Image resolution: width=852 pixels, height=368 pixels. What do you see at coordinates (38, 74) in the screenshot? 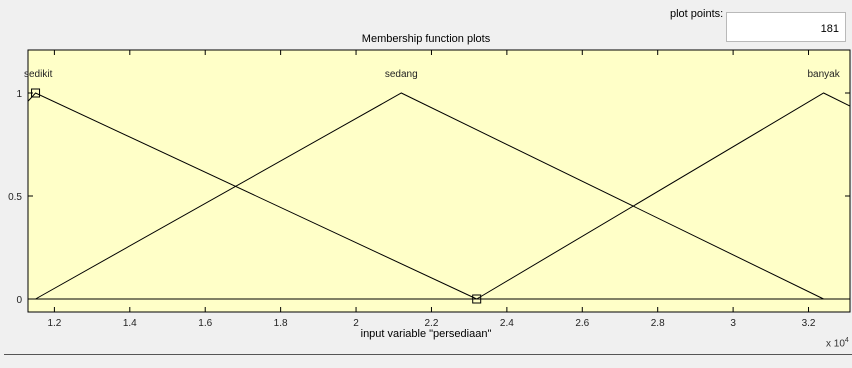
I see `mf-label-sedikit: sedikit` at bounding box center [38, 74].